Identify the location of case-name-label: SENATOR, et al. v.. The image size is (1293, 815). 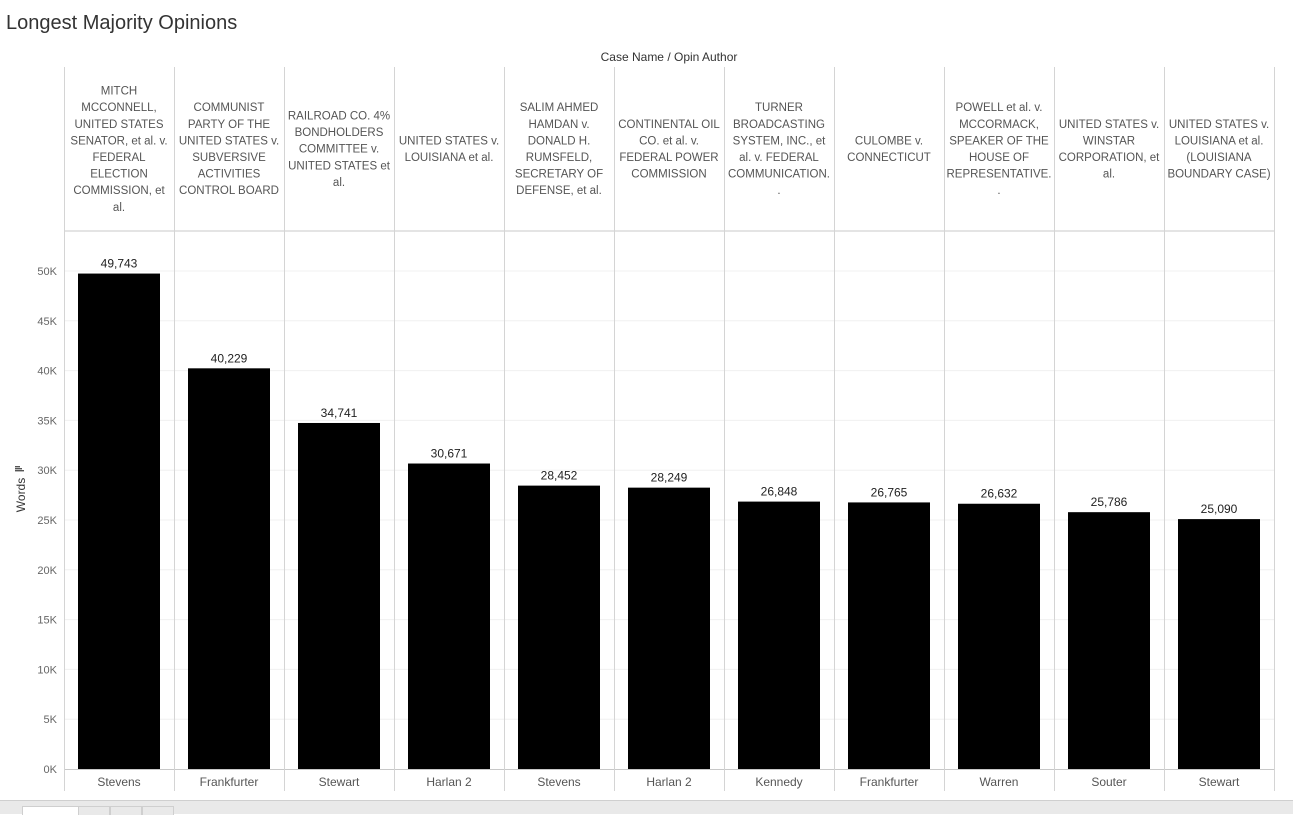
(118, 141).